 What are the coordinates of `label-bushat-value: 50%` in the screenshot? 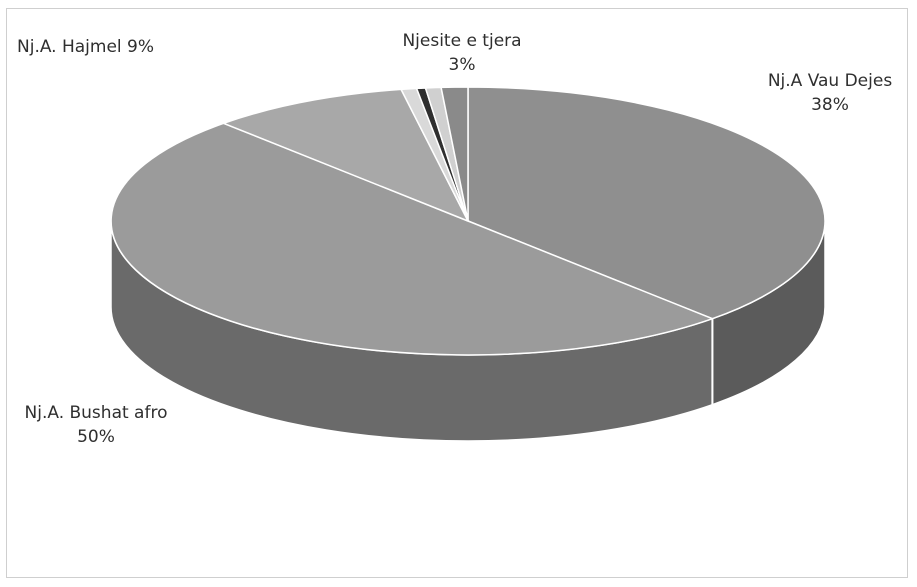 It's located at (96, 437).